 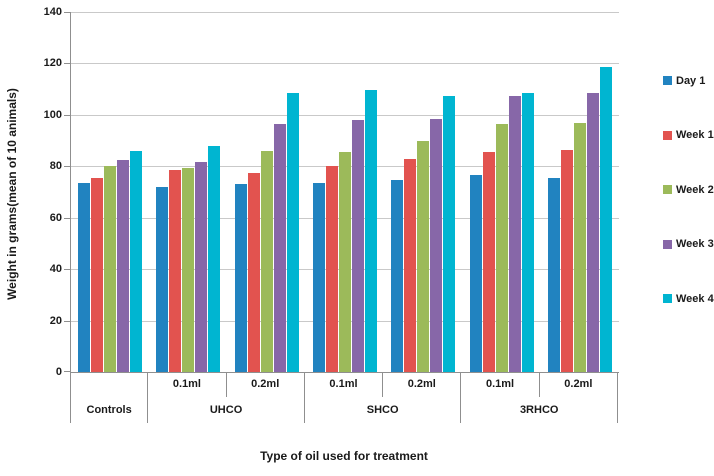 What do you see at coordinates (52, 114) in the screenshot?
I see `y-axis-tick-label: 100` at bounding box center [52, 114].